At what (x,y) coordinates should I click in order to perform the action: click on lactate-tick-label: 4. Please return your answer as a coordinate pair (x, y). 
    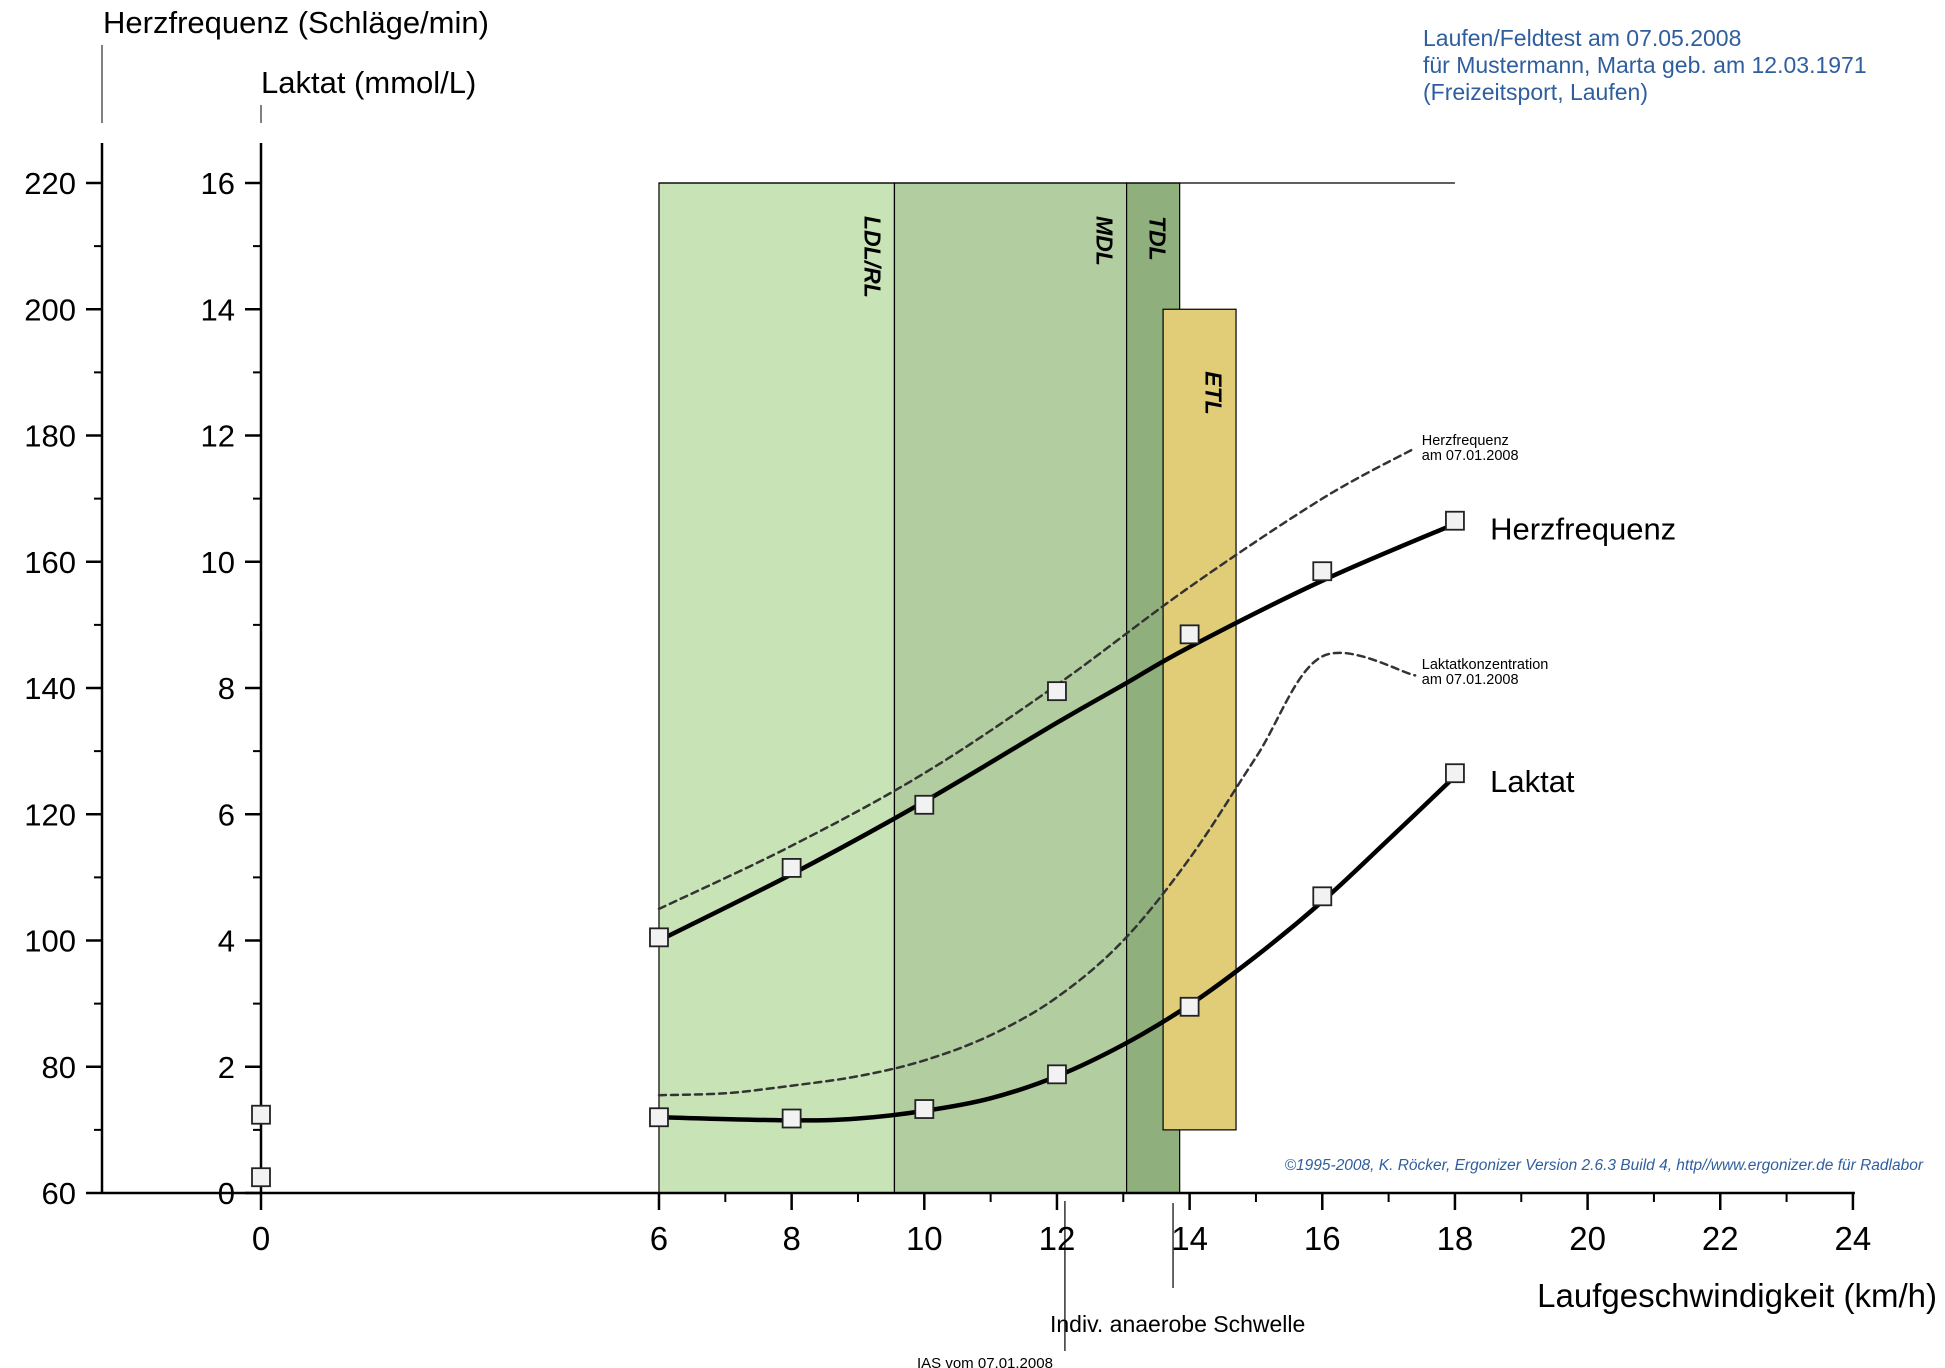
    Looking at the image, I should click on (226, 941).